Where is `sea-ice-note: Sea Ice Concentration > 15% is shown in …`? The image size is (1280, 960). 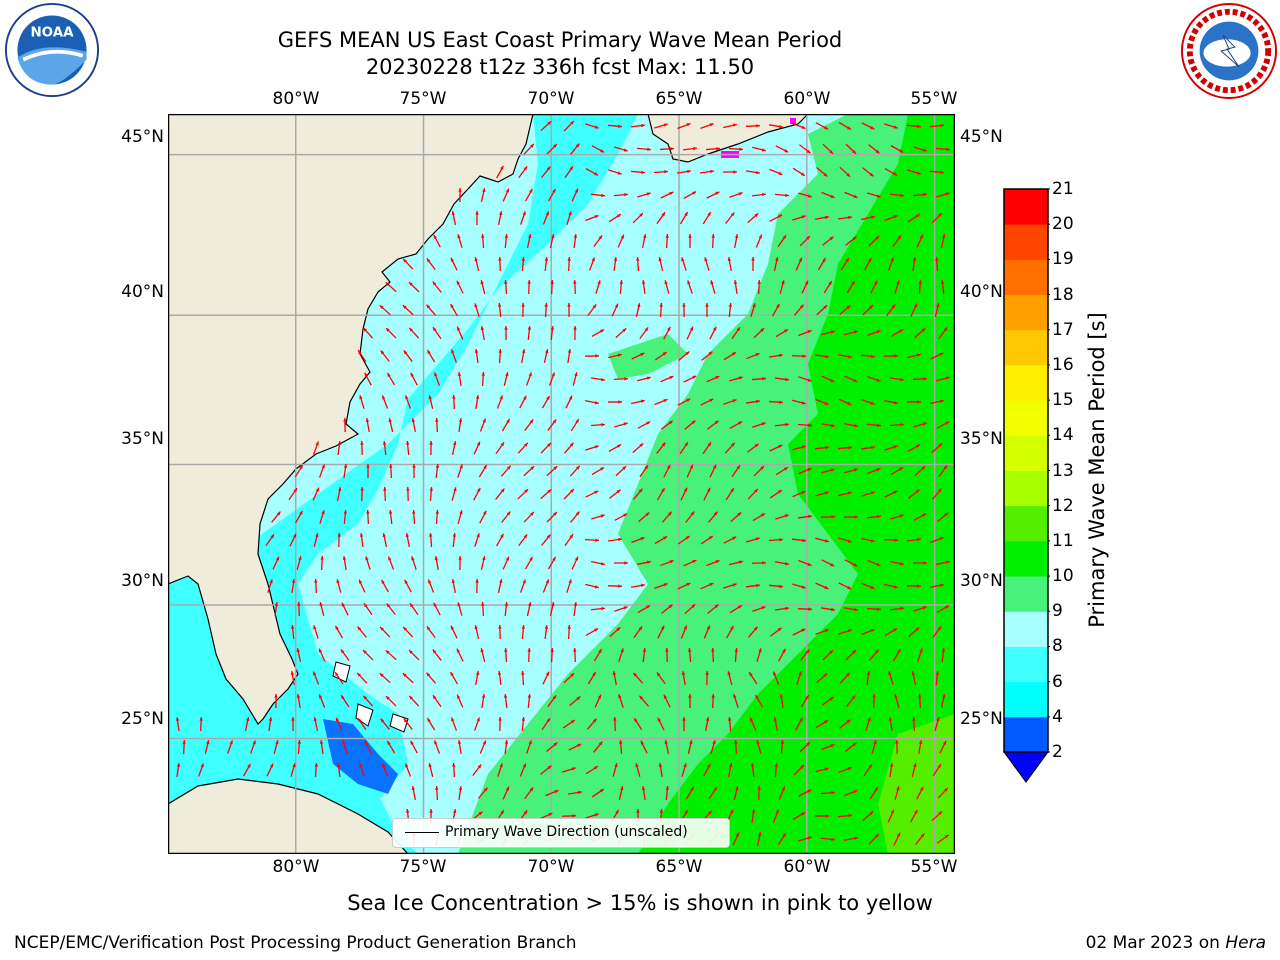 sea-ice-note: Sea Ice Concentration > 15% is shown in … is located at coordinates (640, 903).